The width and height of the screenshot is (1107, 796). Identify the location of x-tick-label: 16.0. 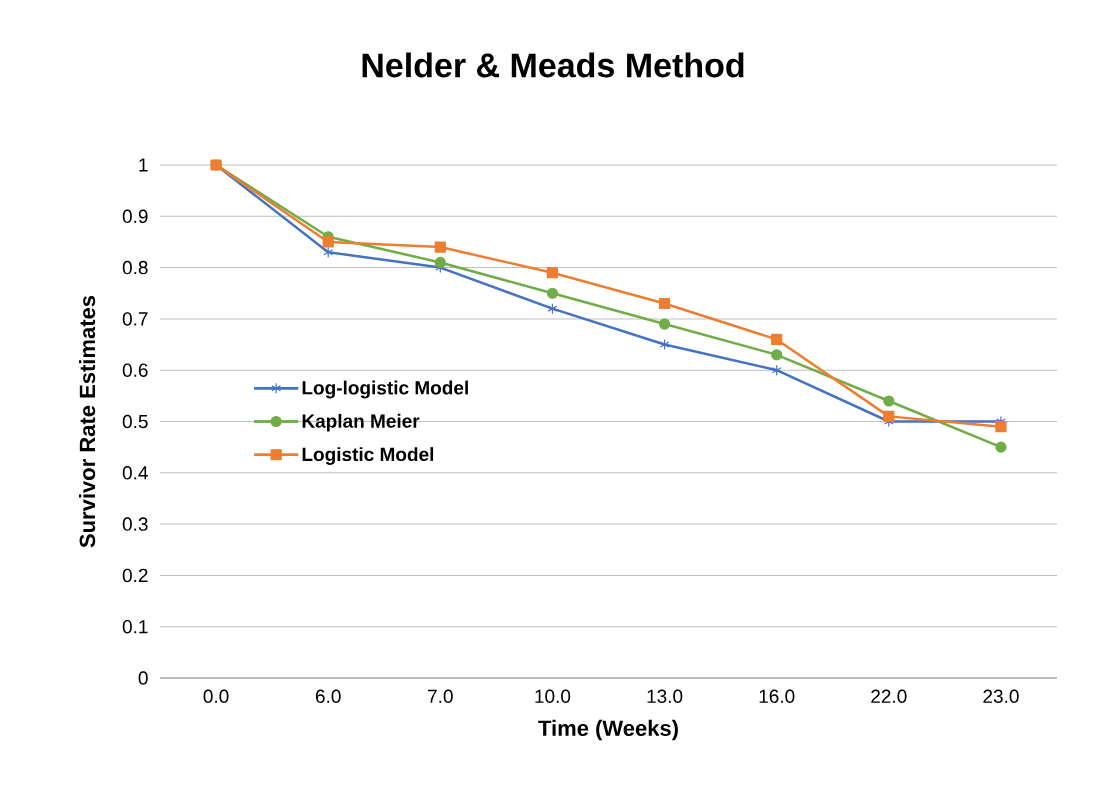
(777, 696).